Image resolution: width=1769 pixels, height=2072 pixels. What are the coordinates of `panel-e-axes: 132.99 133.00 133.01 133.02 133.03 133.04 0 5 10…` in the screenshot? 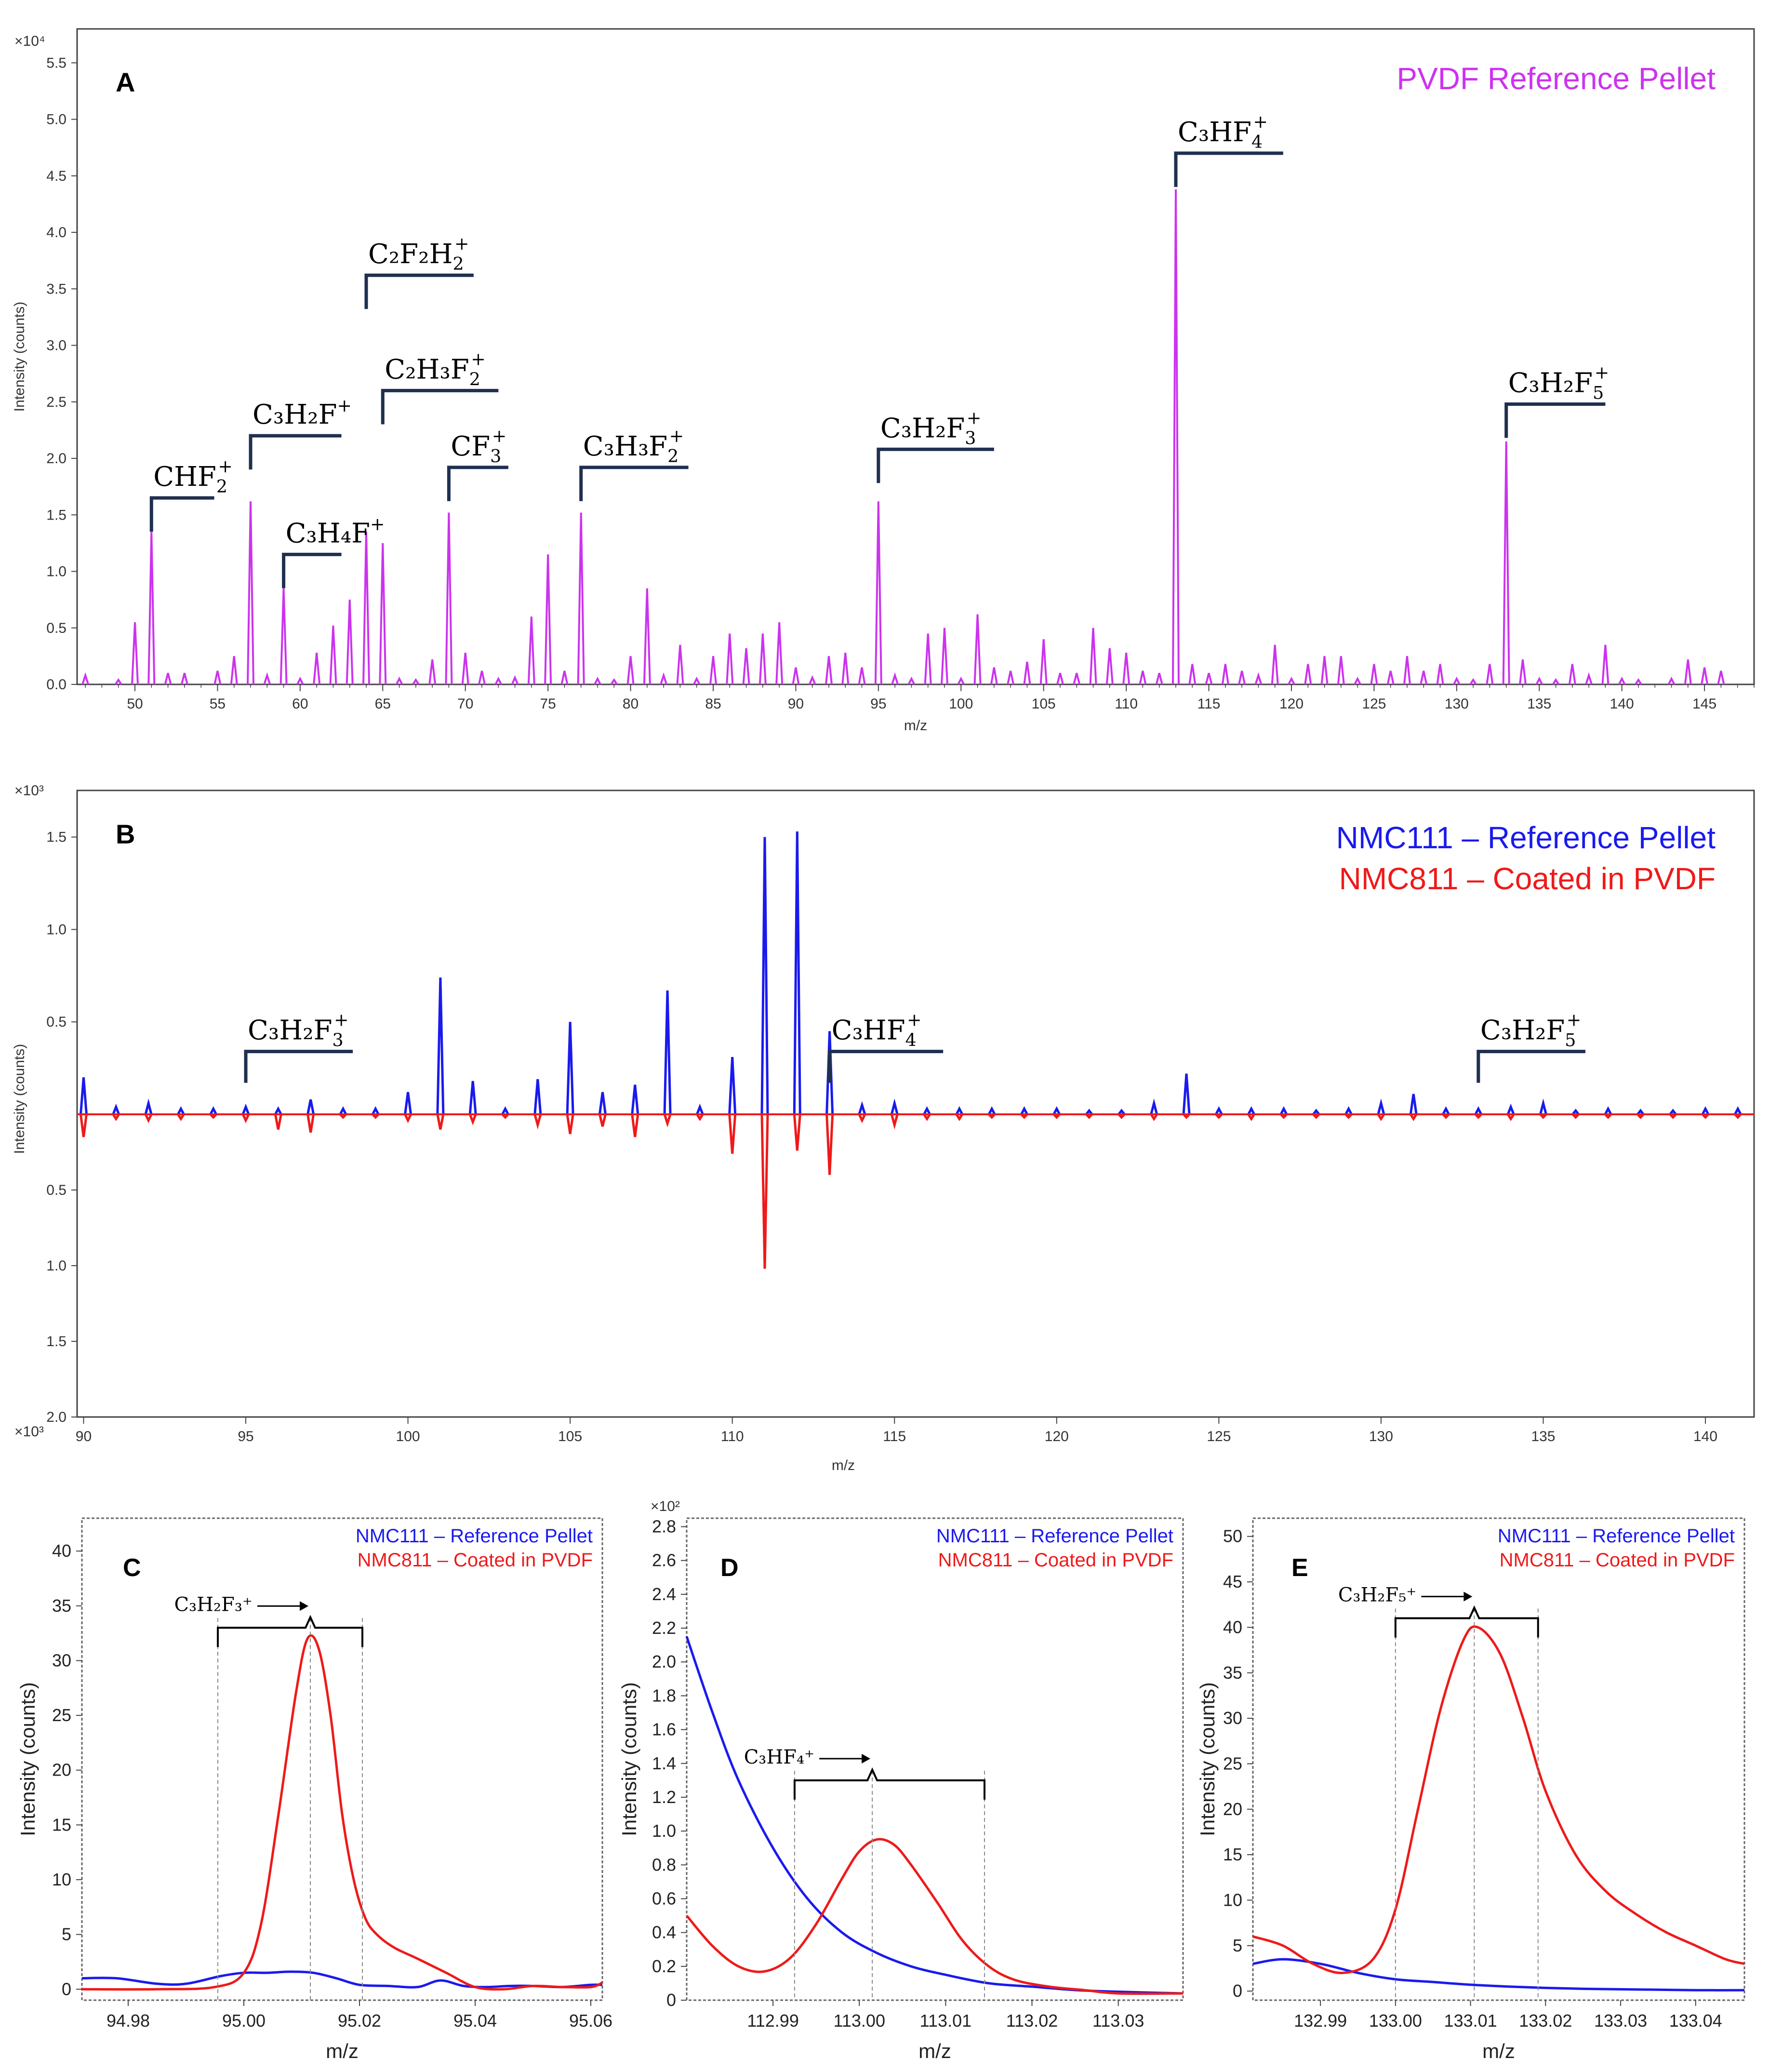 It's located at (1472, 1778).